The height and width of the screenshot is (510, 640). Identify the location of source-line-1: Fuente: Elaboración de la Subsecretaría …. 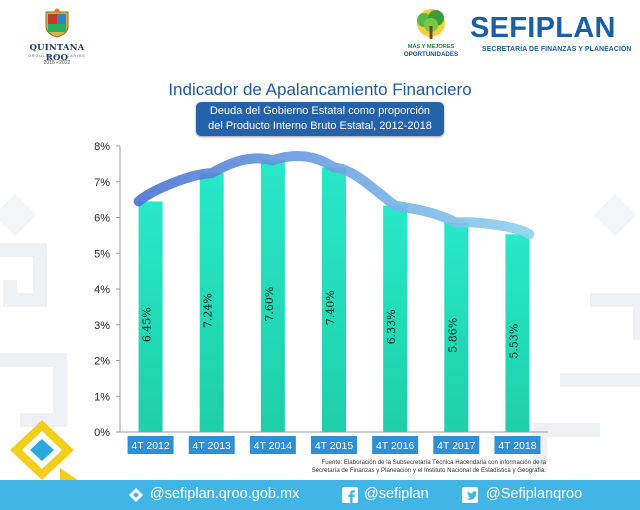
(433, 462).